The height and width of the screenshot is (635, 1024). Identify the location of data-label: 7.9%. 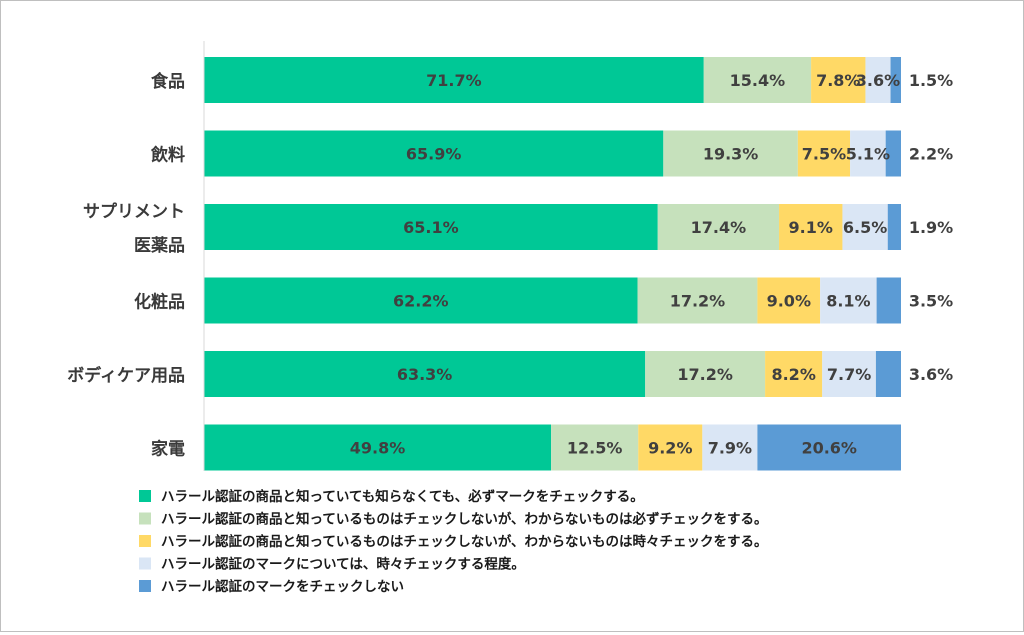
(730, 448).